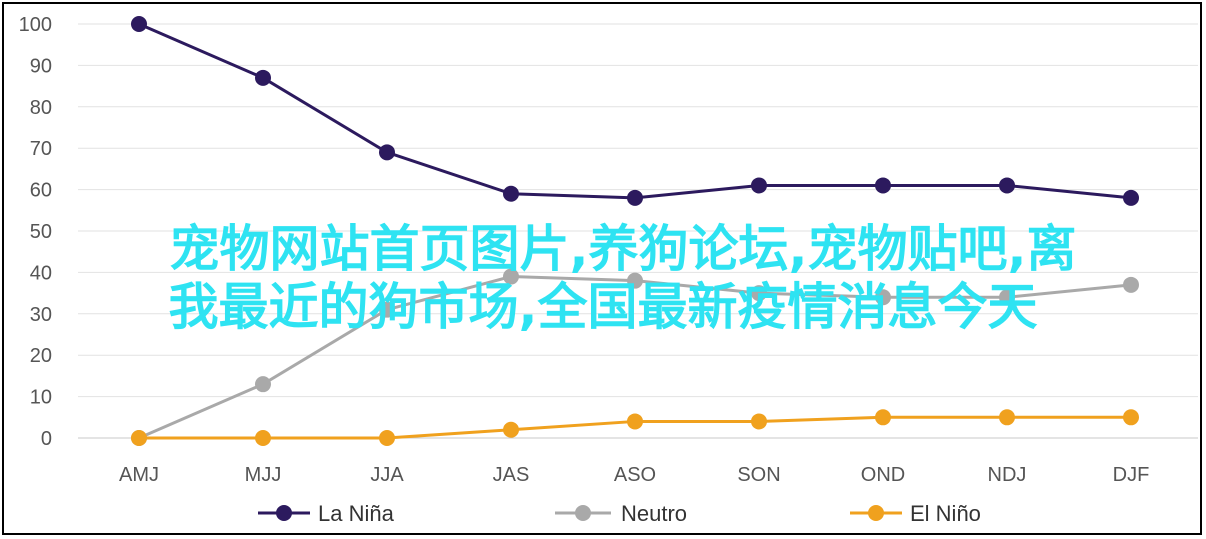 This screenshot has width=1206, height=539. I want to click on y-tick-label: 70, so click(41, 149).